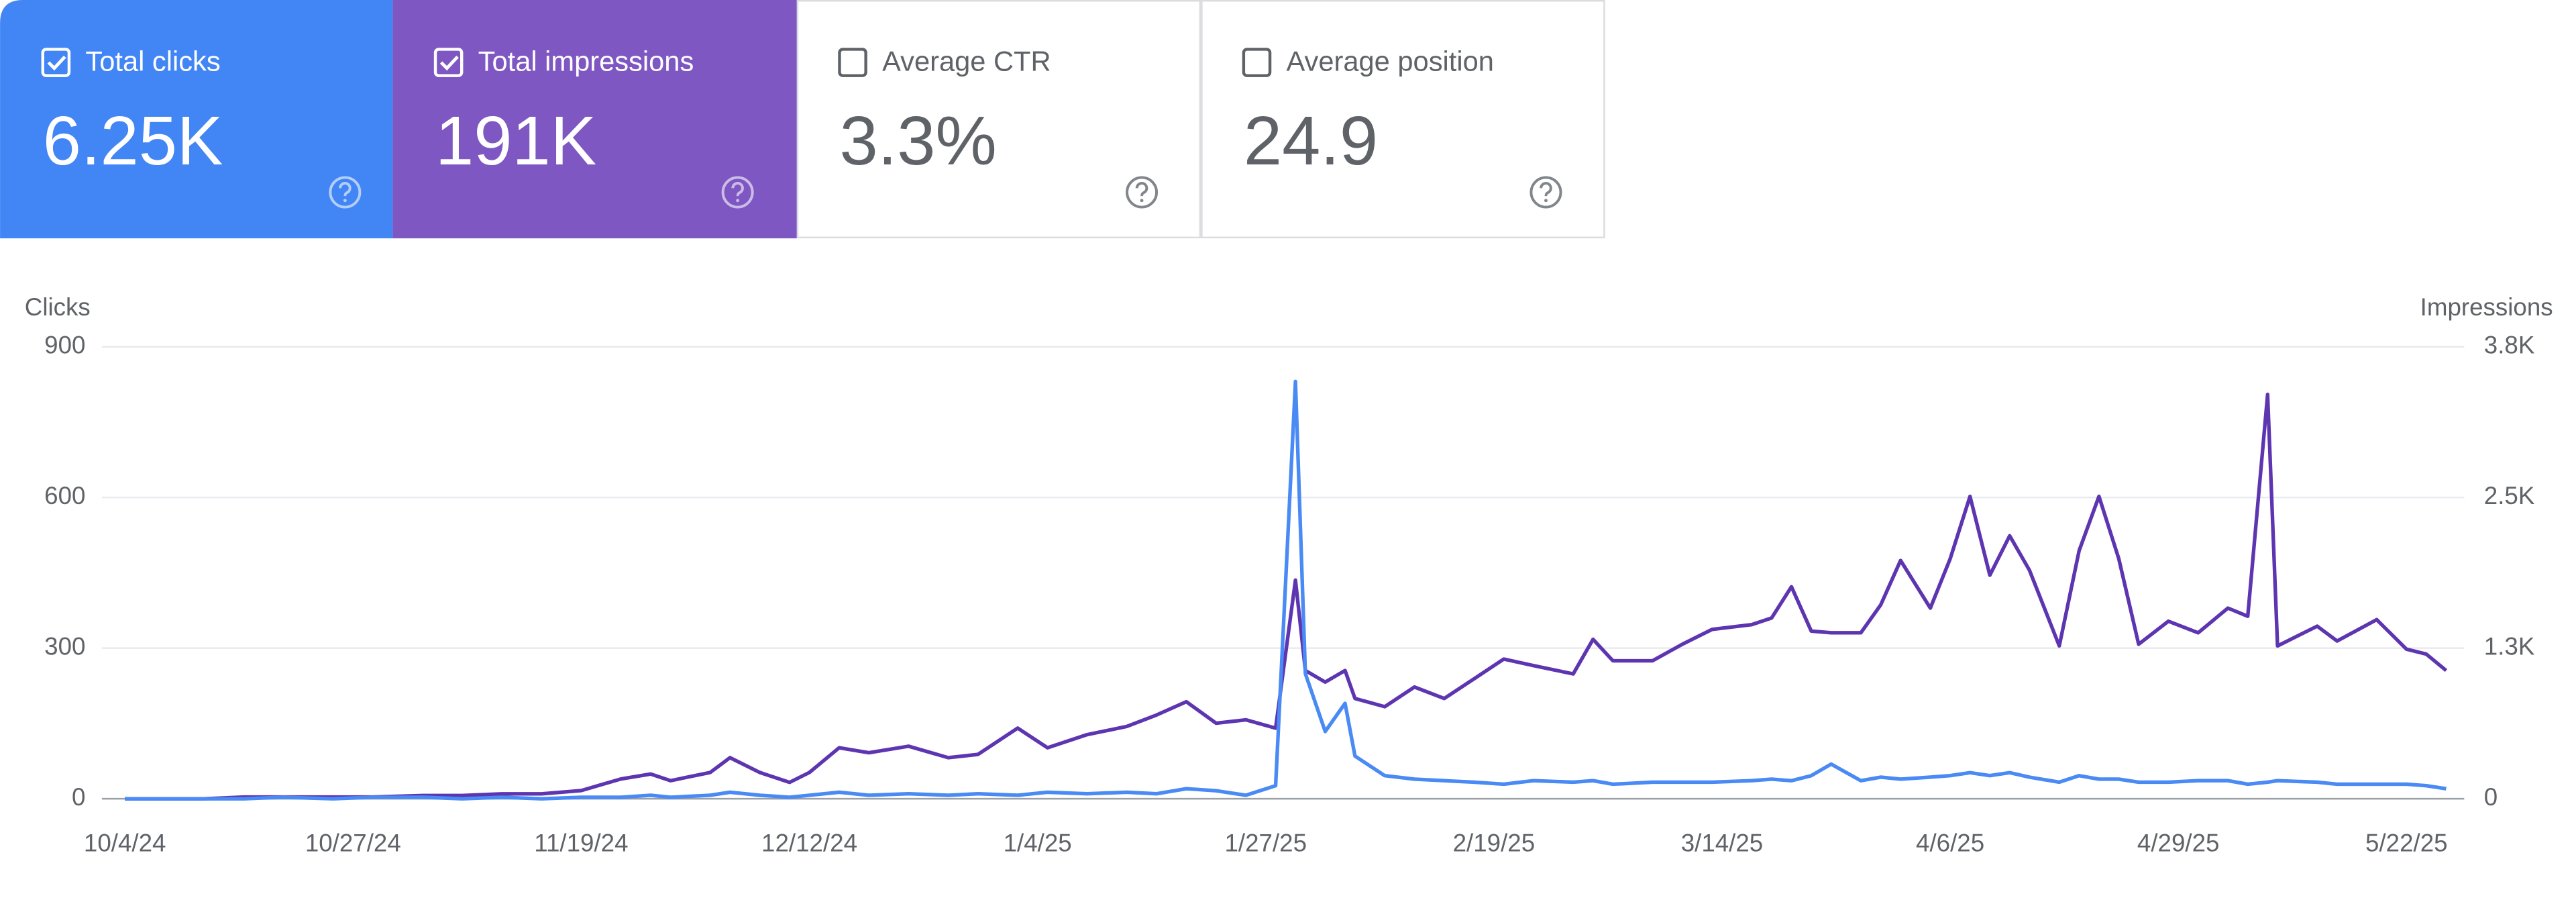  I want to click on card-label: Average CTR, so click(966, 61).